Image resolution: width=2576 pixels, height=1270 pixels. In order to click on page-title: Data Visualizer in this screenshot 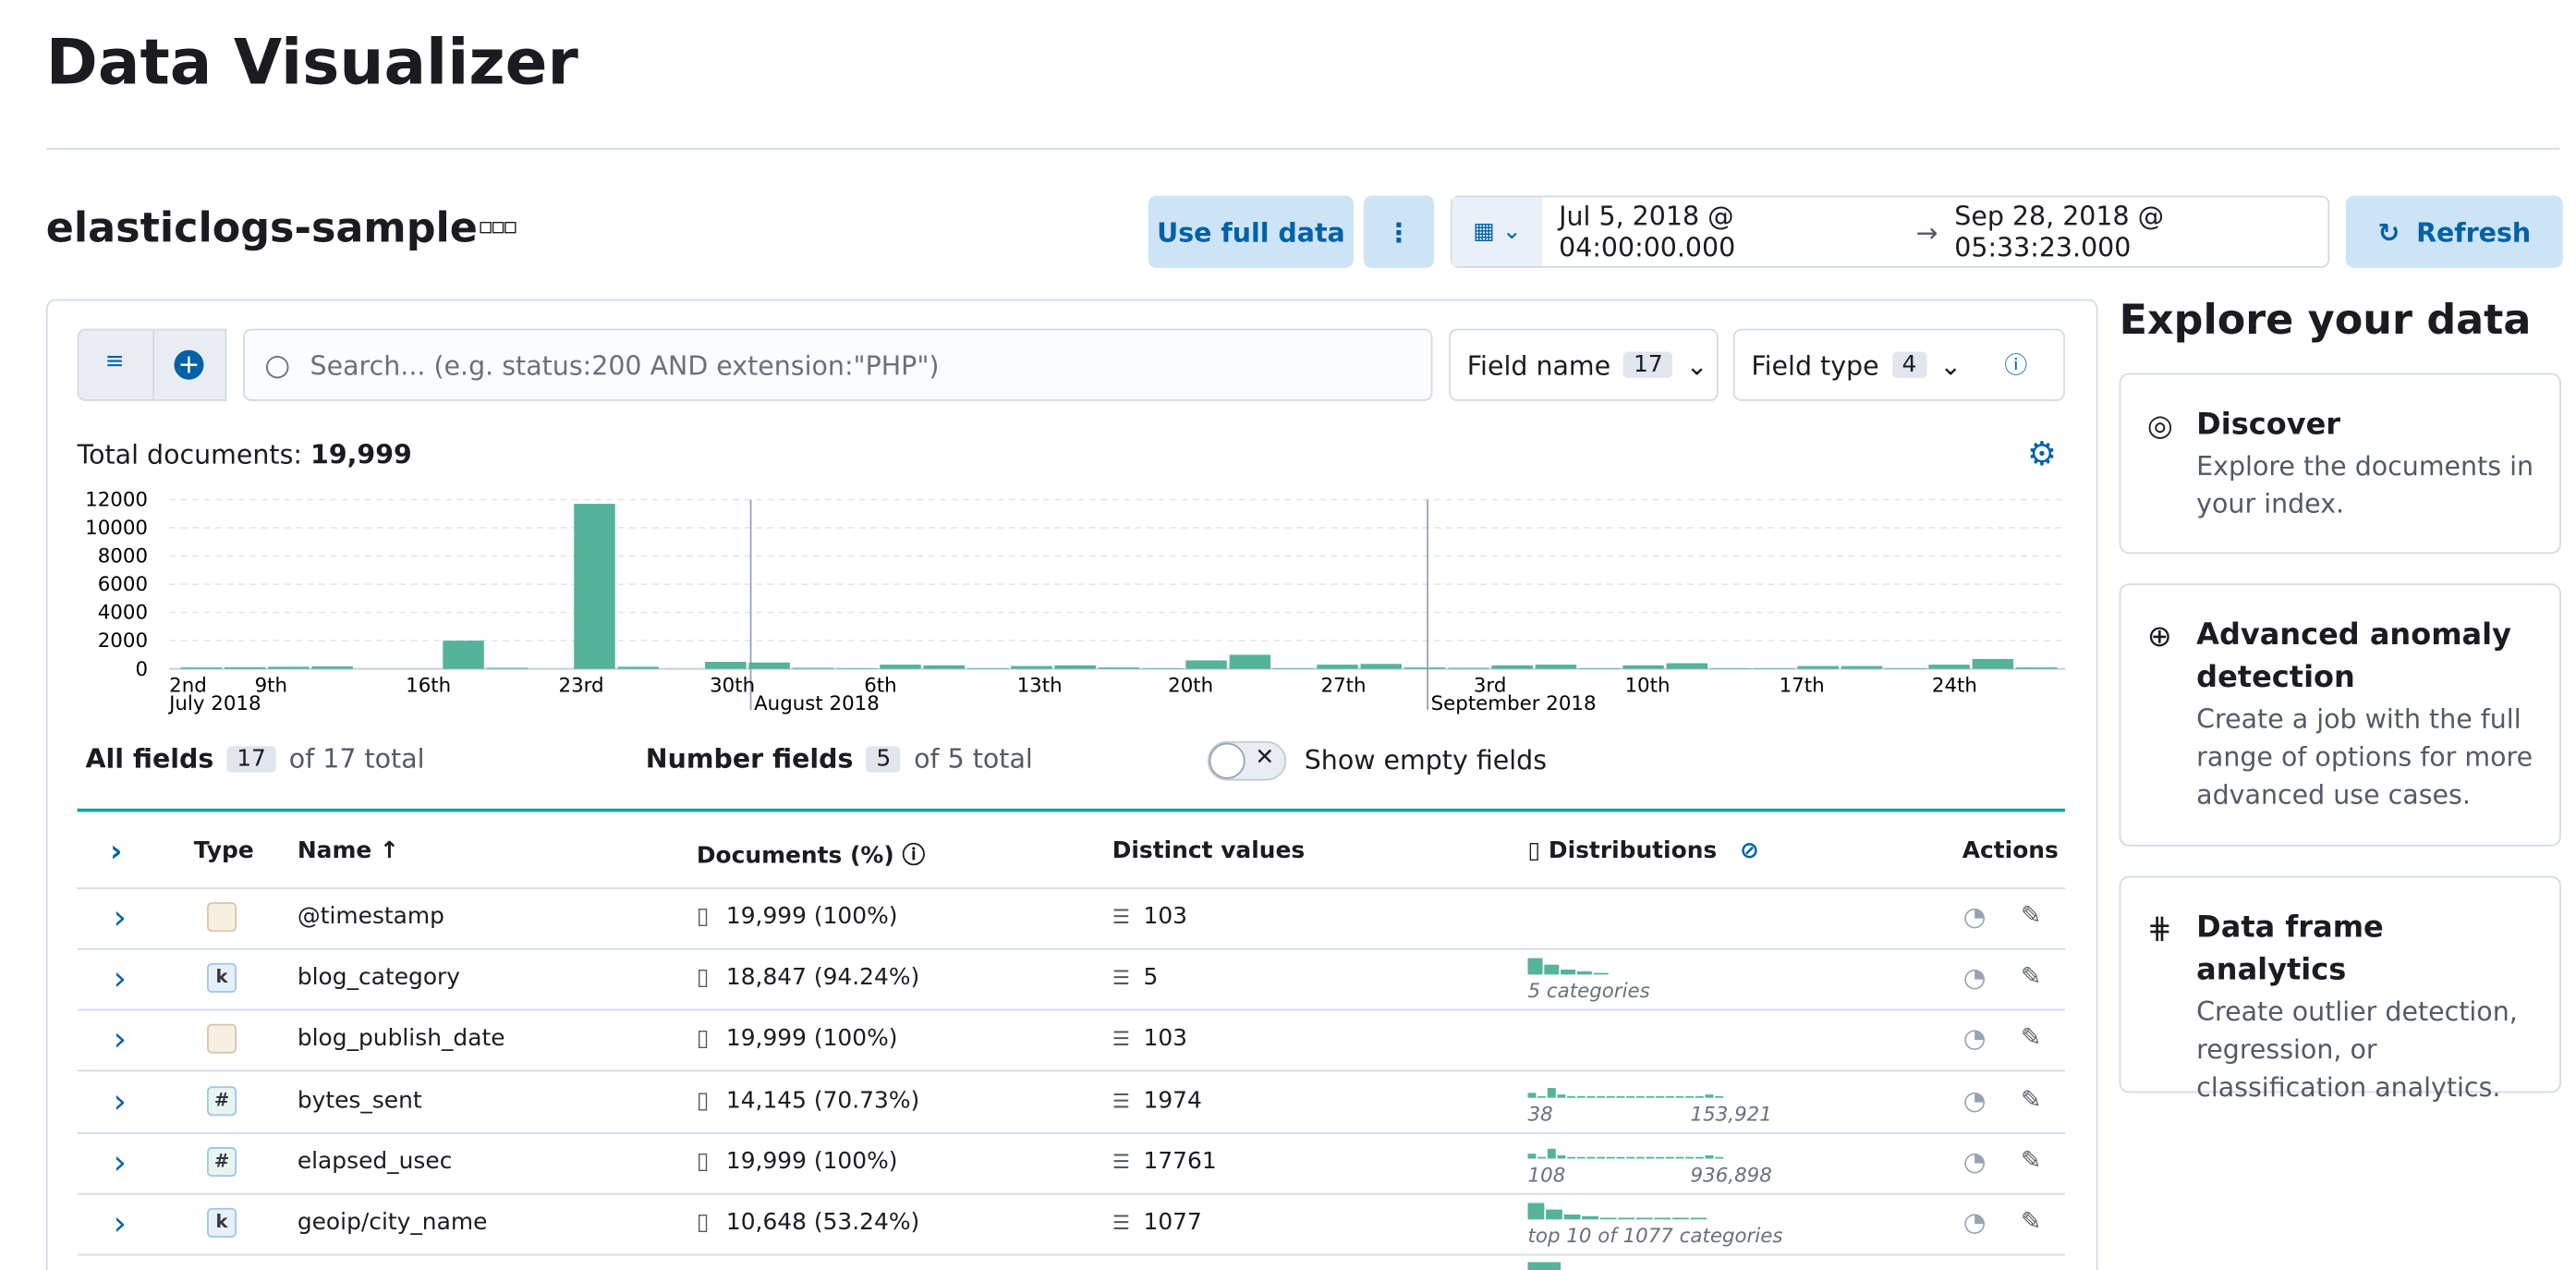, I will do `click(311, 62)`.